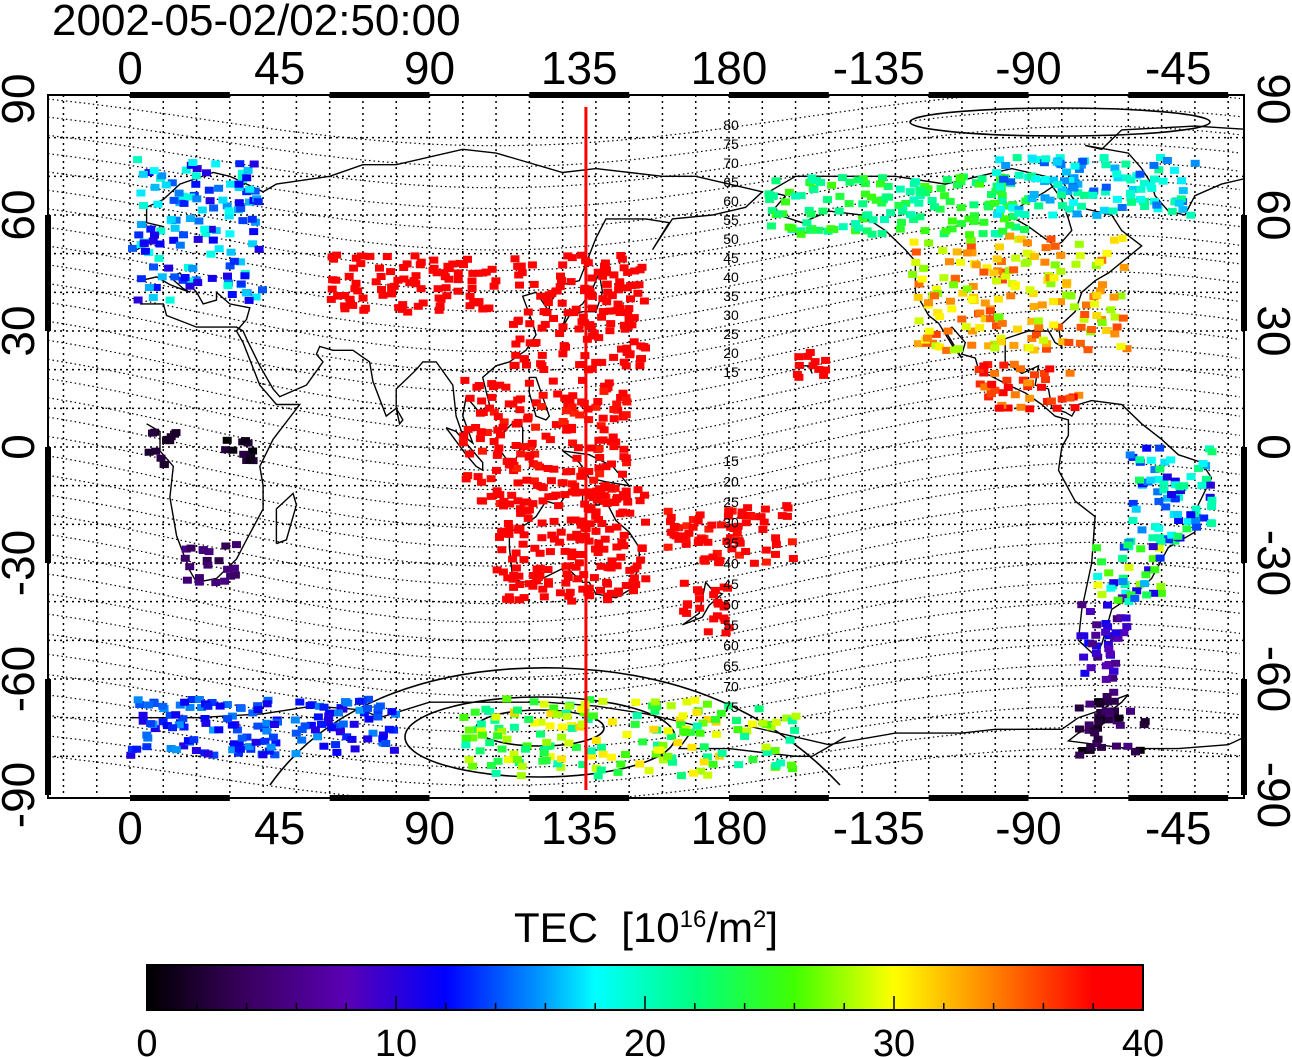 The image size is (1292, 1057). Describe the element at coordinates (1270, 563) in the screenshot. I see `right-axis-label: -30` at that location.